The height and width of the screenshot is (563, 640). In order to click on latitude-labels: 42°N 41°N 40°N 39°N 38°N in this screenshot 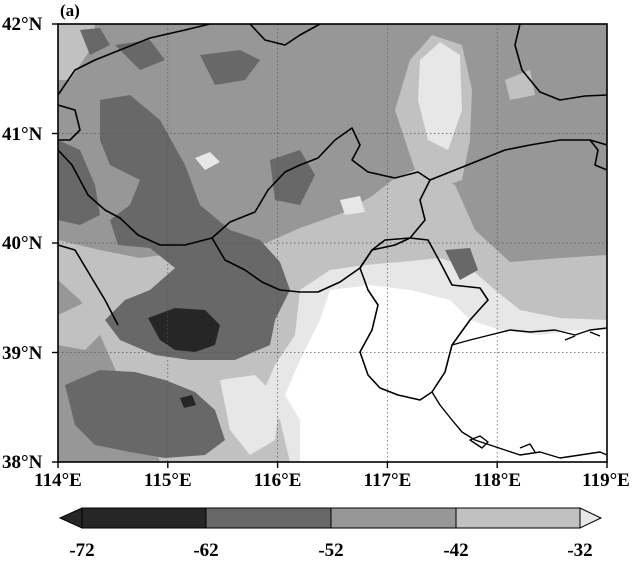, I will do `click(22, 243)`.